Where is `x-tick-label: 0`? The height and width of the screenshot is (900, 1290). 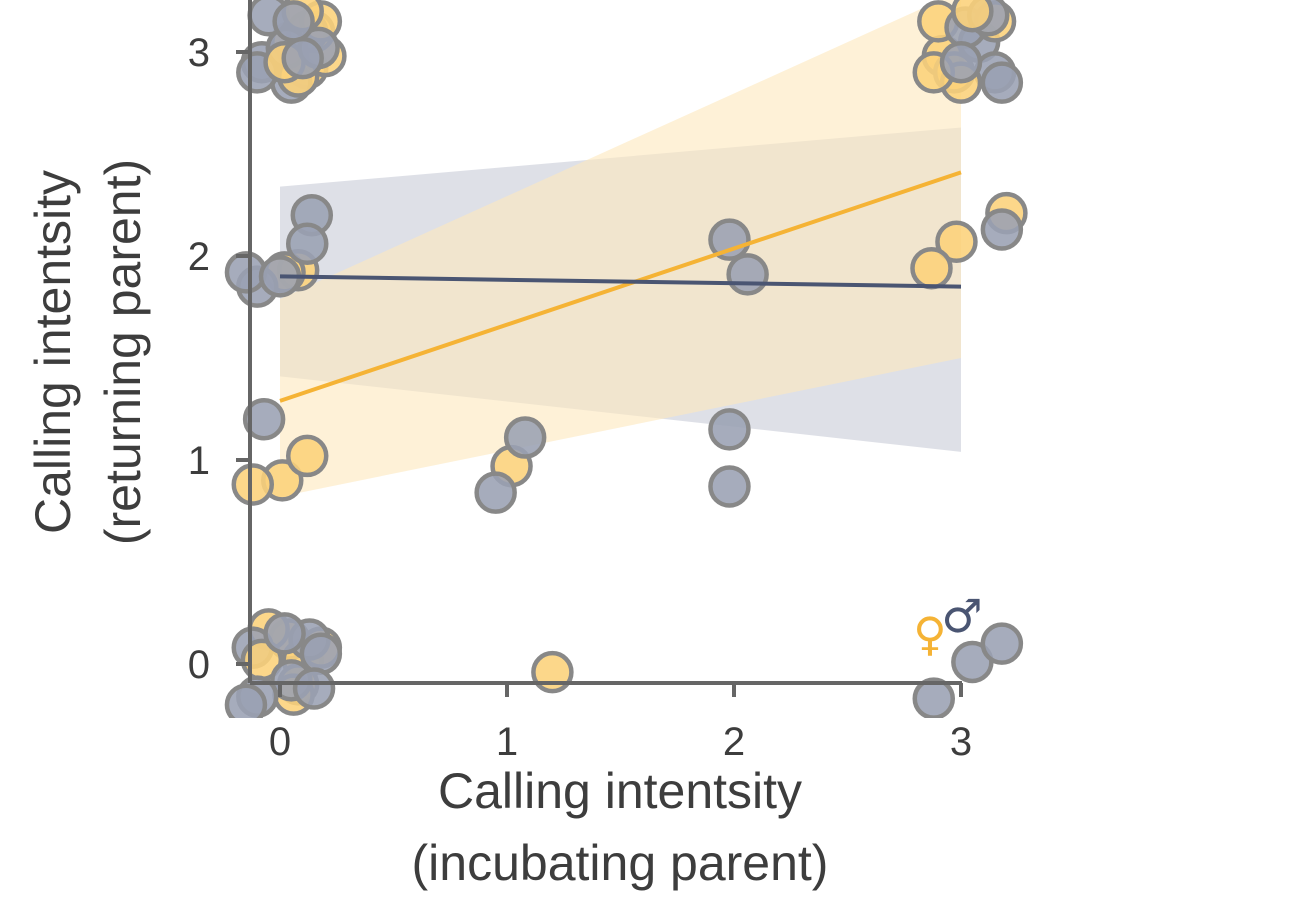 x-tick-label: 0 is located at coordinates (280, 742).